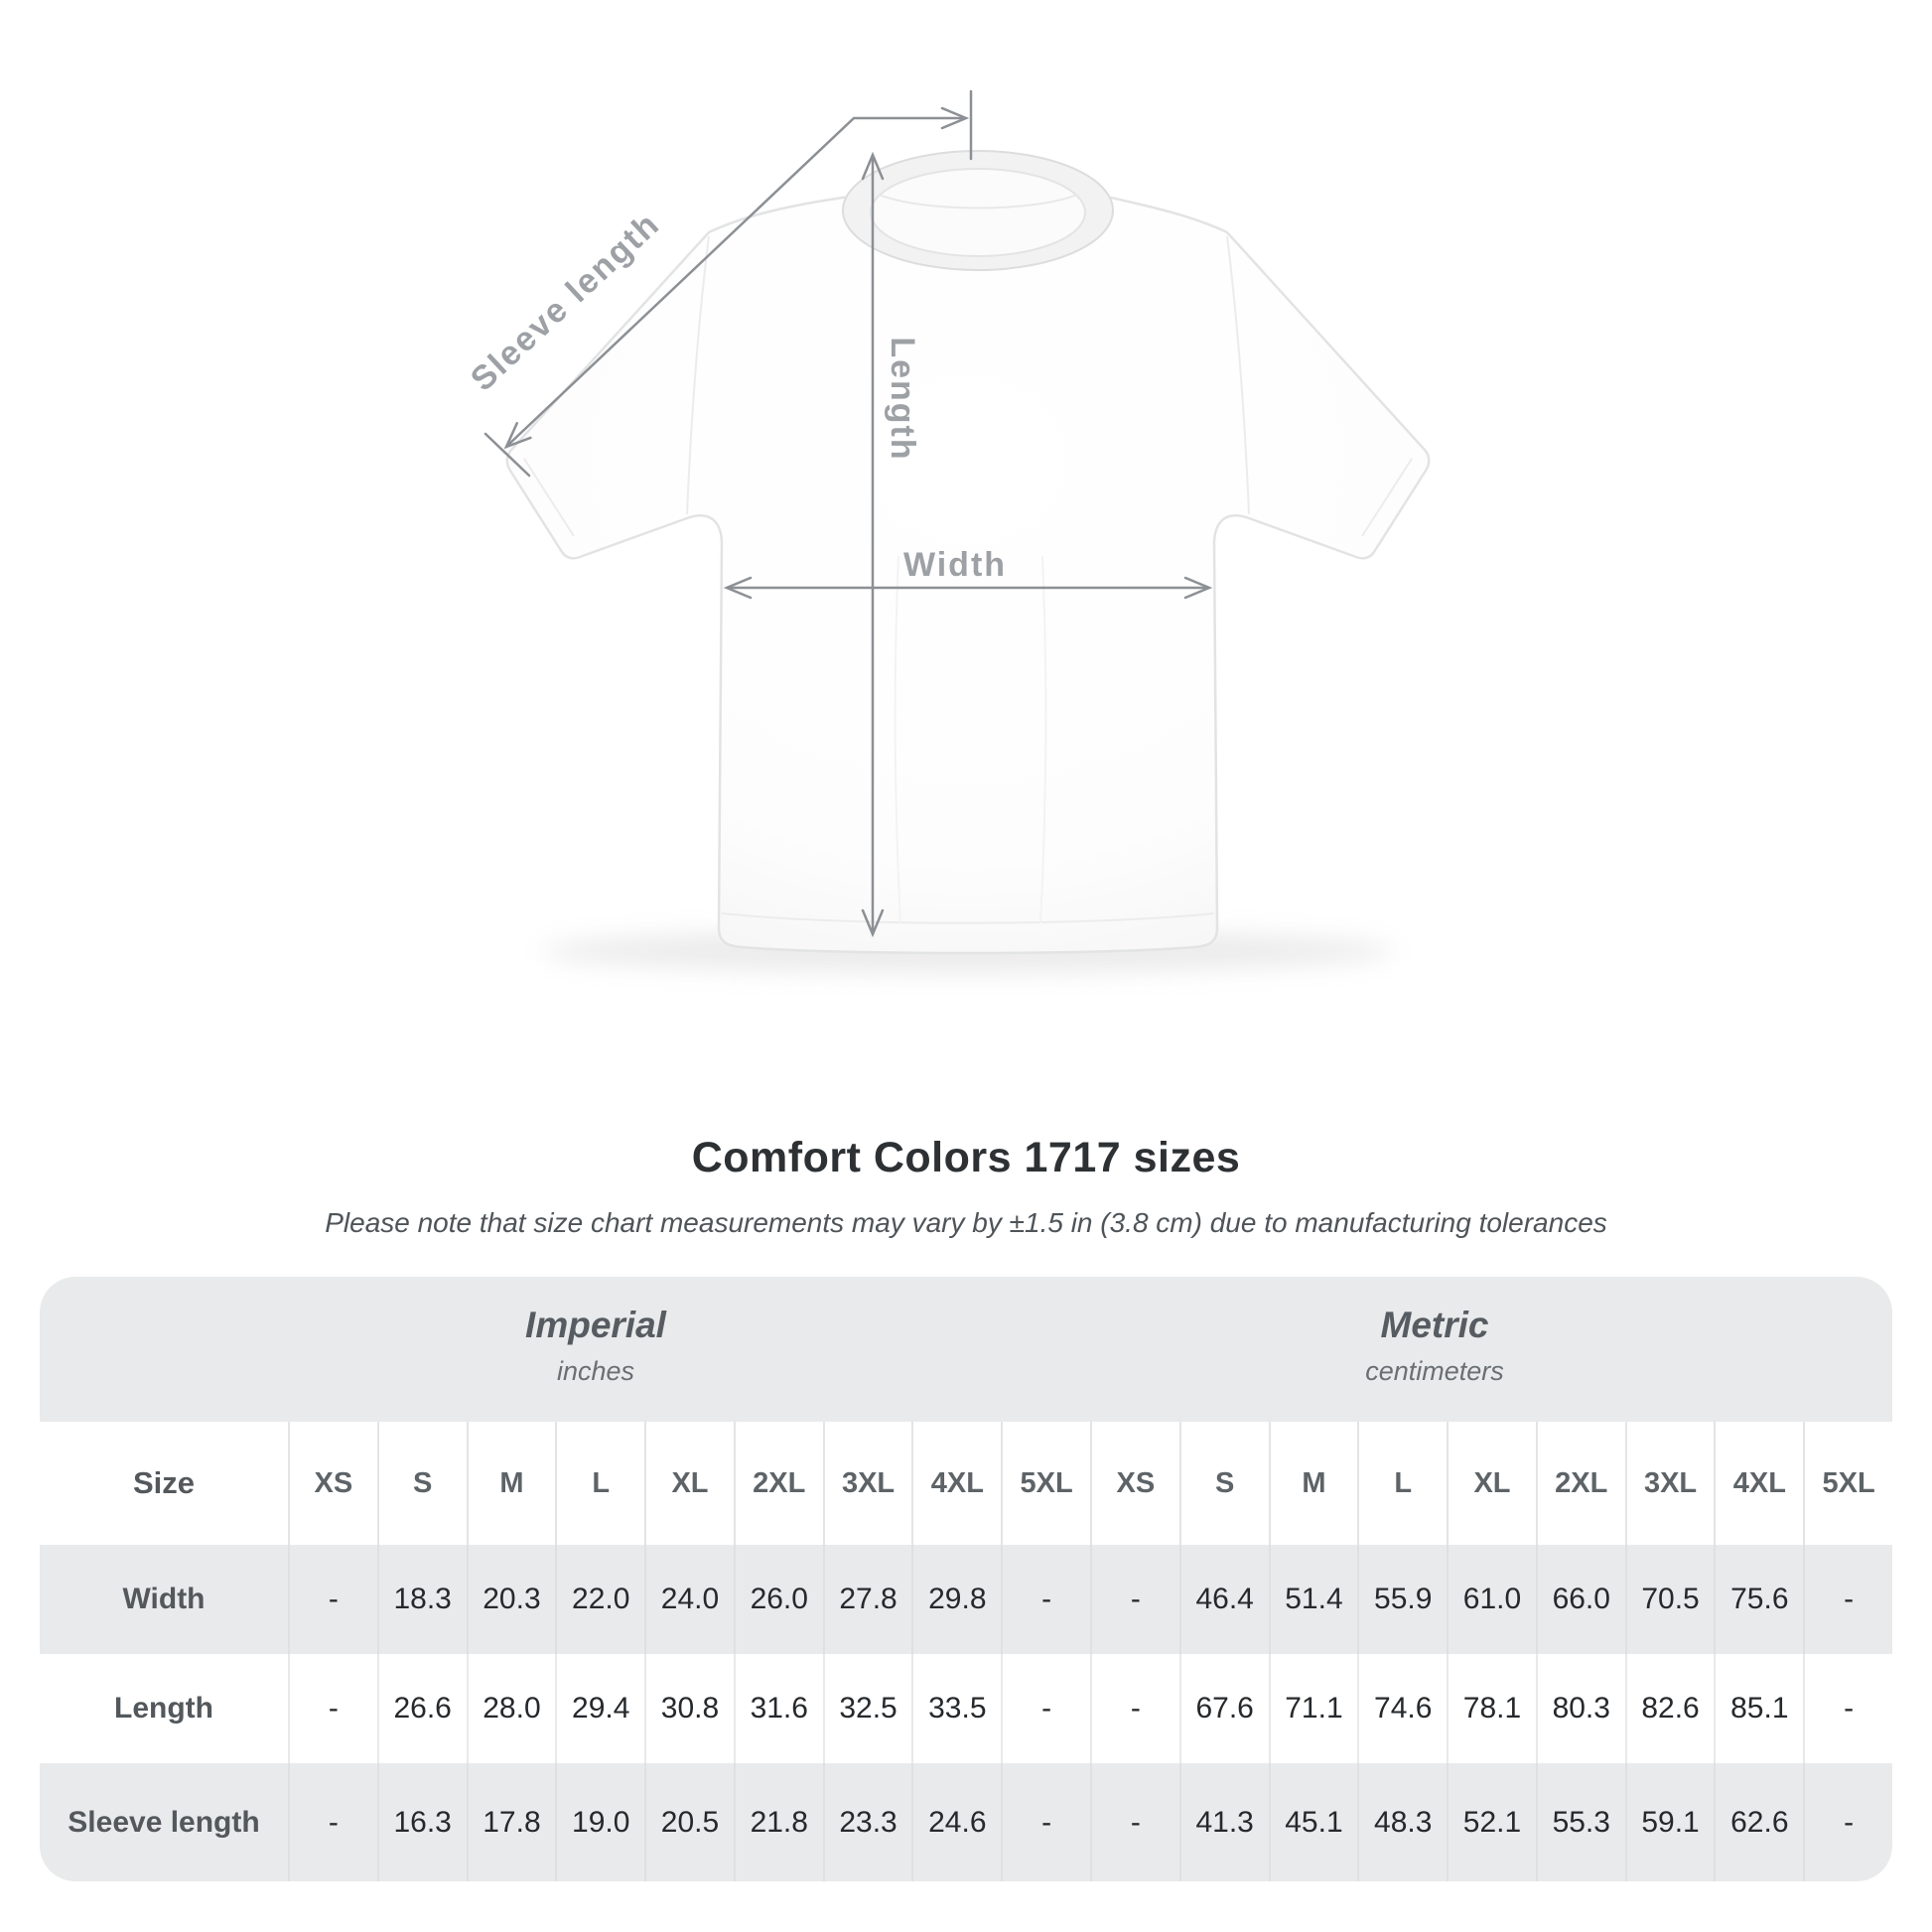 The width and height of the screenshot is (1932, 1932). I want to click on width-label: Width, so click(955, 565).